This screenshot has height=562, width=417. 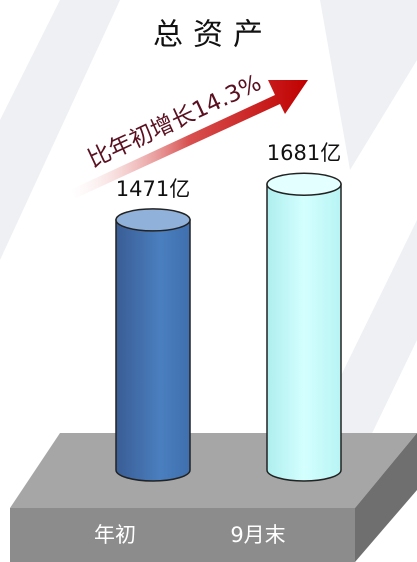 I want to click on value-label: 1681亿, so click(x=304, y=153).